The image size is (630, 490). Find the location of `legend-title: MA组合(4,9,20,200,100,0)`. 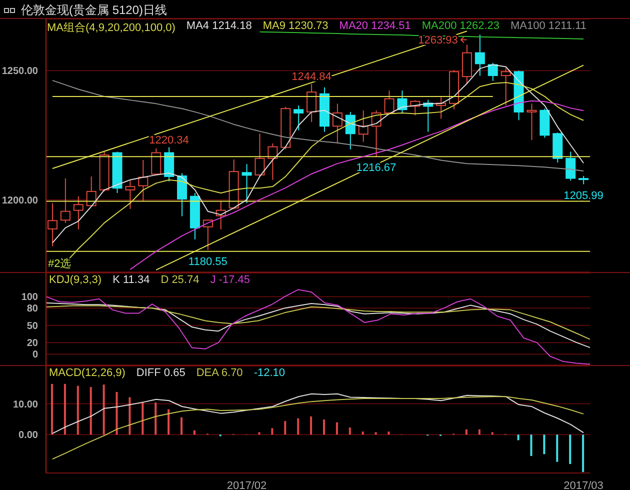

legend-title: MA组合(4,9,20,200,100,0) is located at coordinates (111, 28).